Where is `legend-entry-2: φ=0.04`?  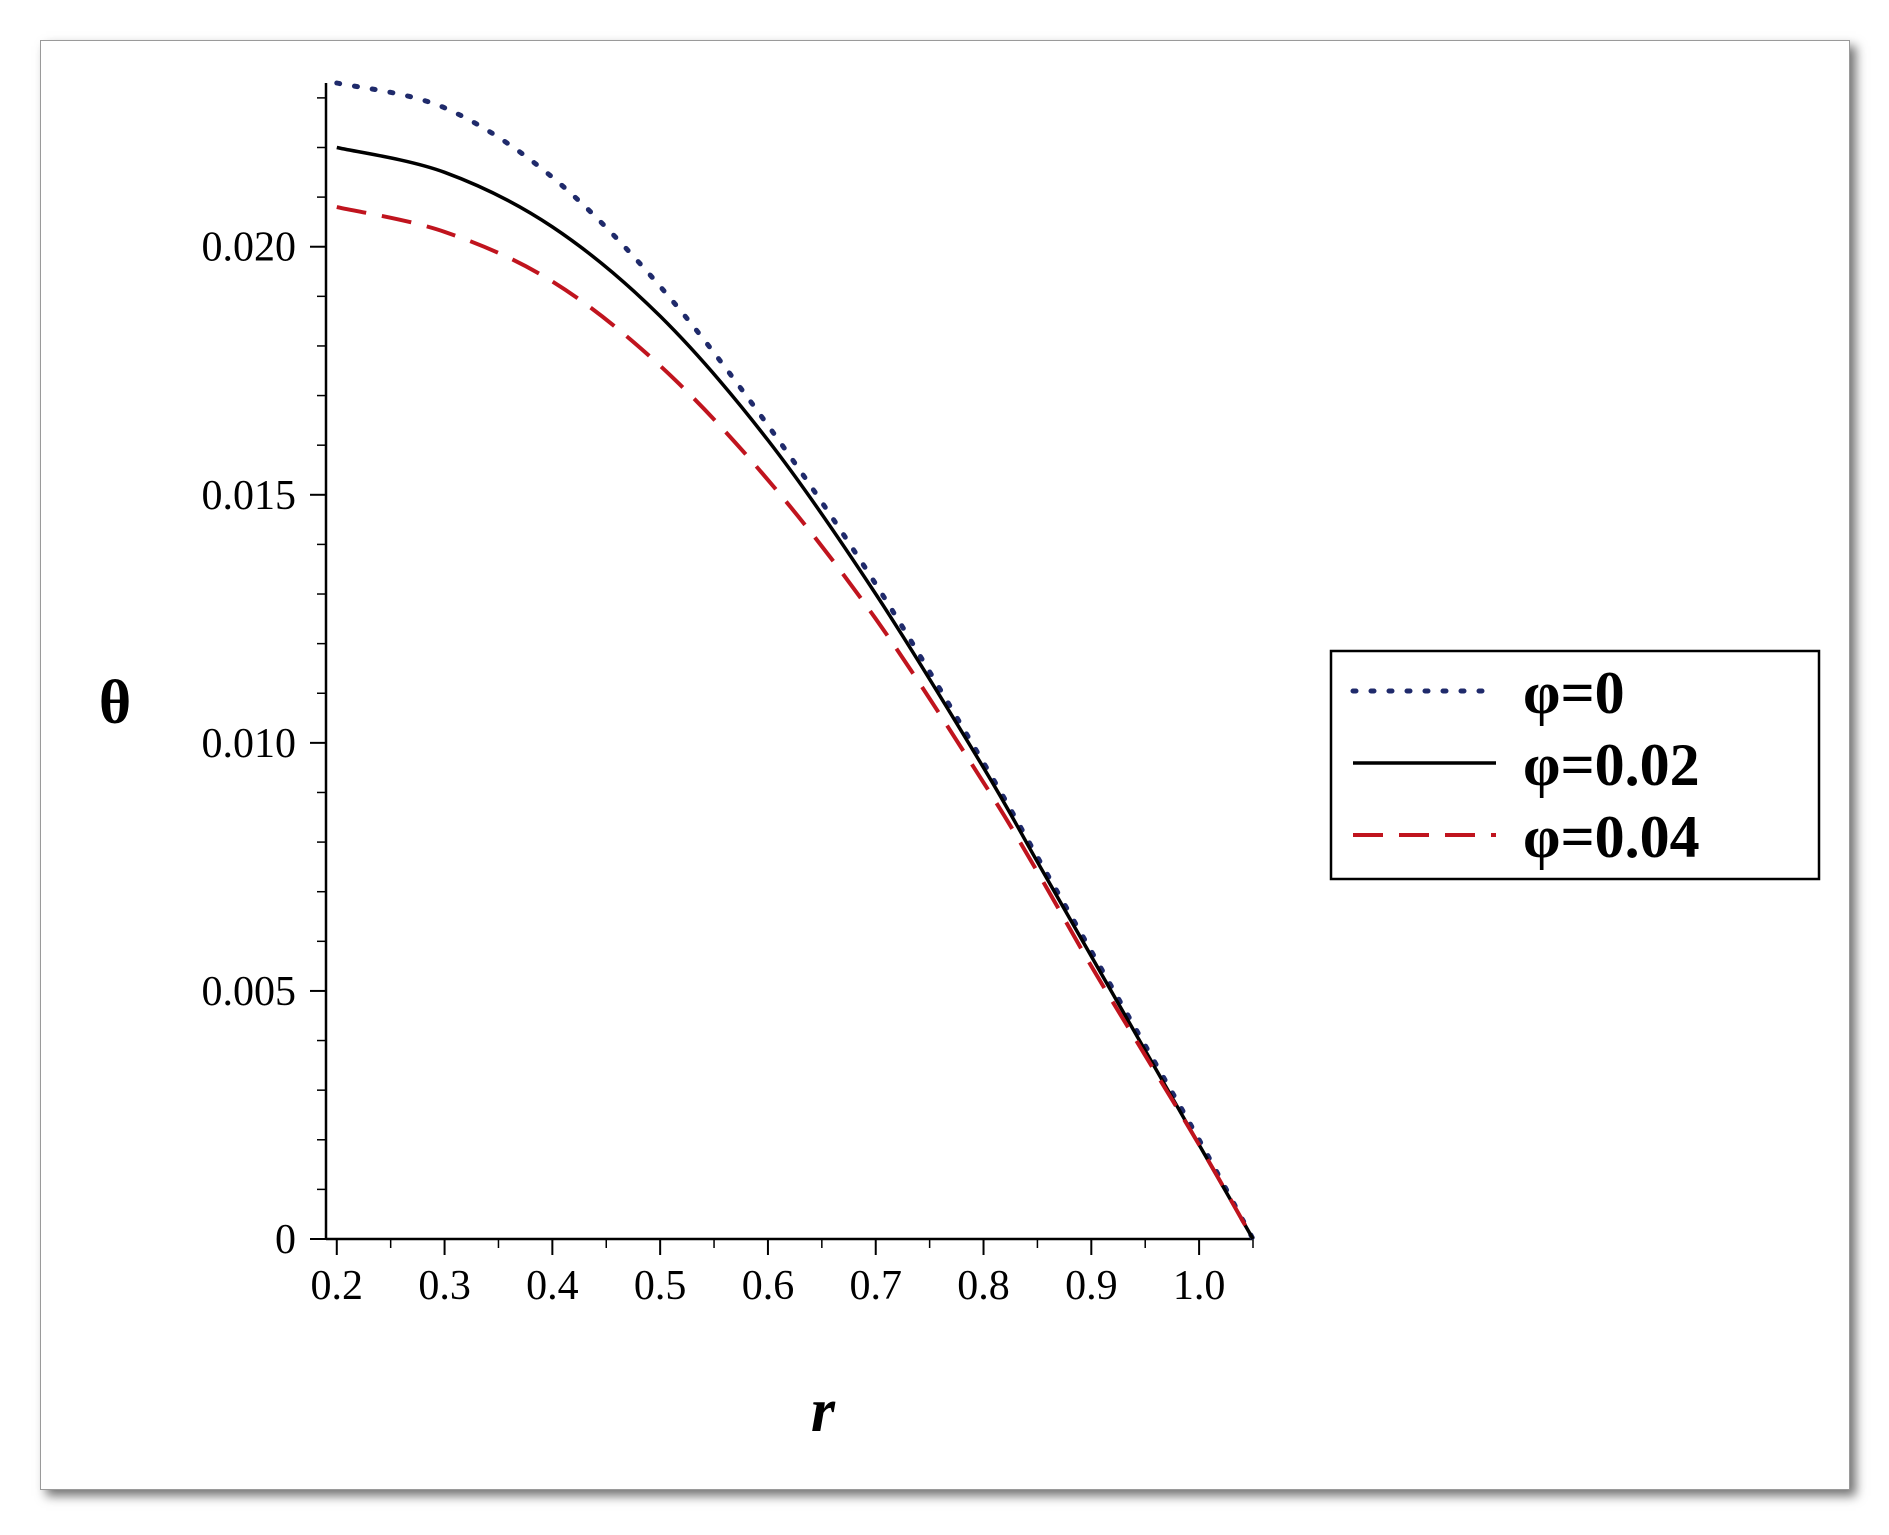
legend-entry-2: φ=0.04 is located at coordinates (1611, 837).